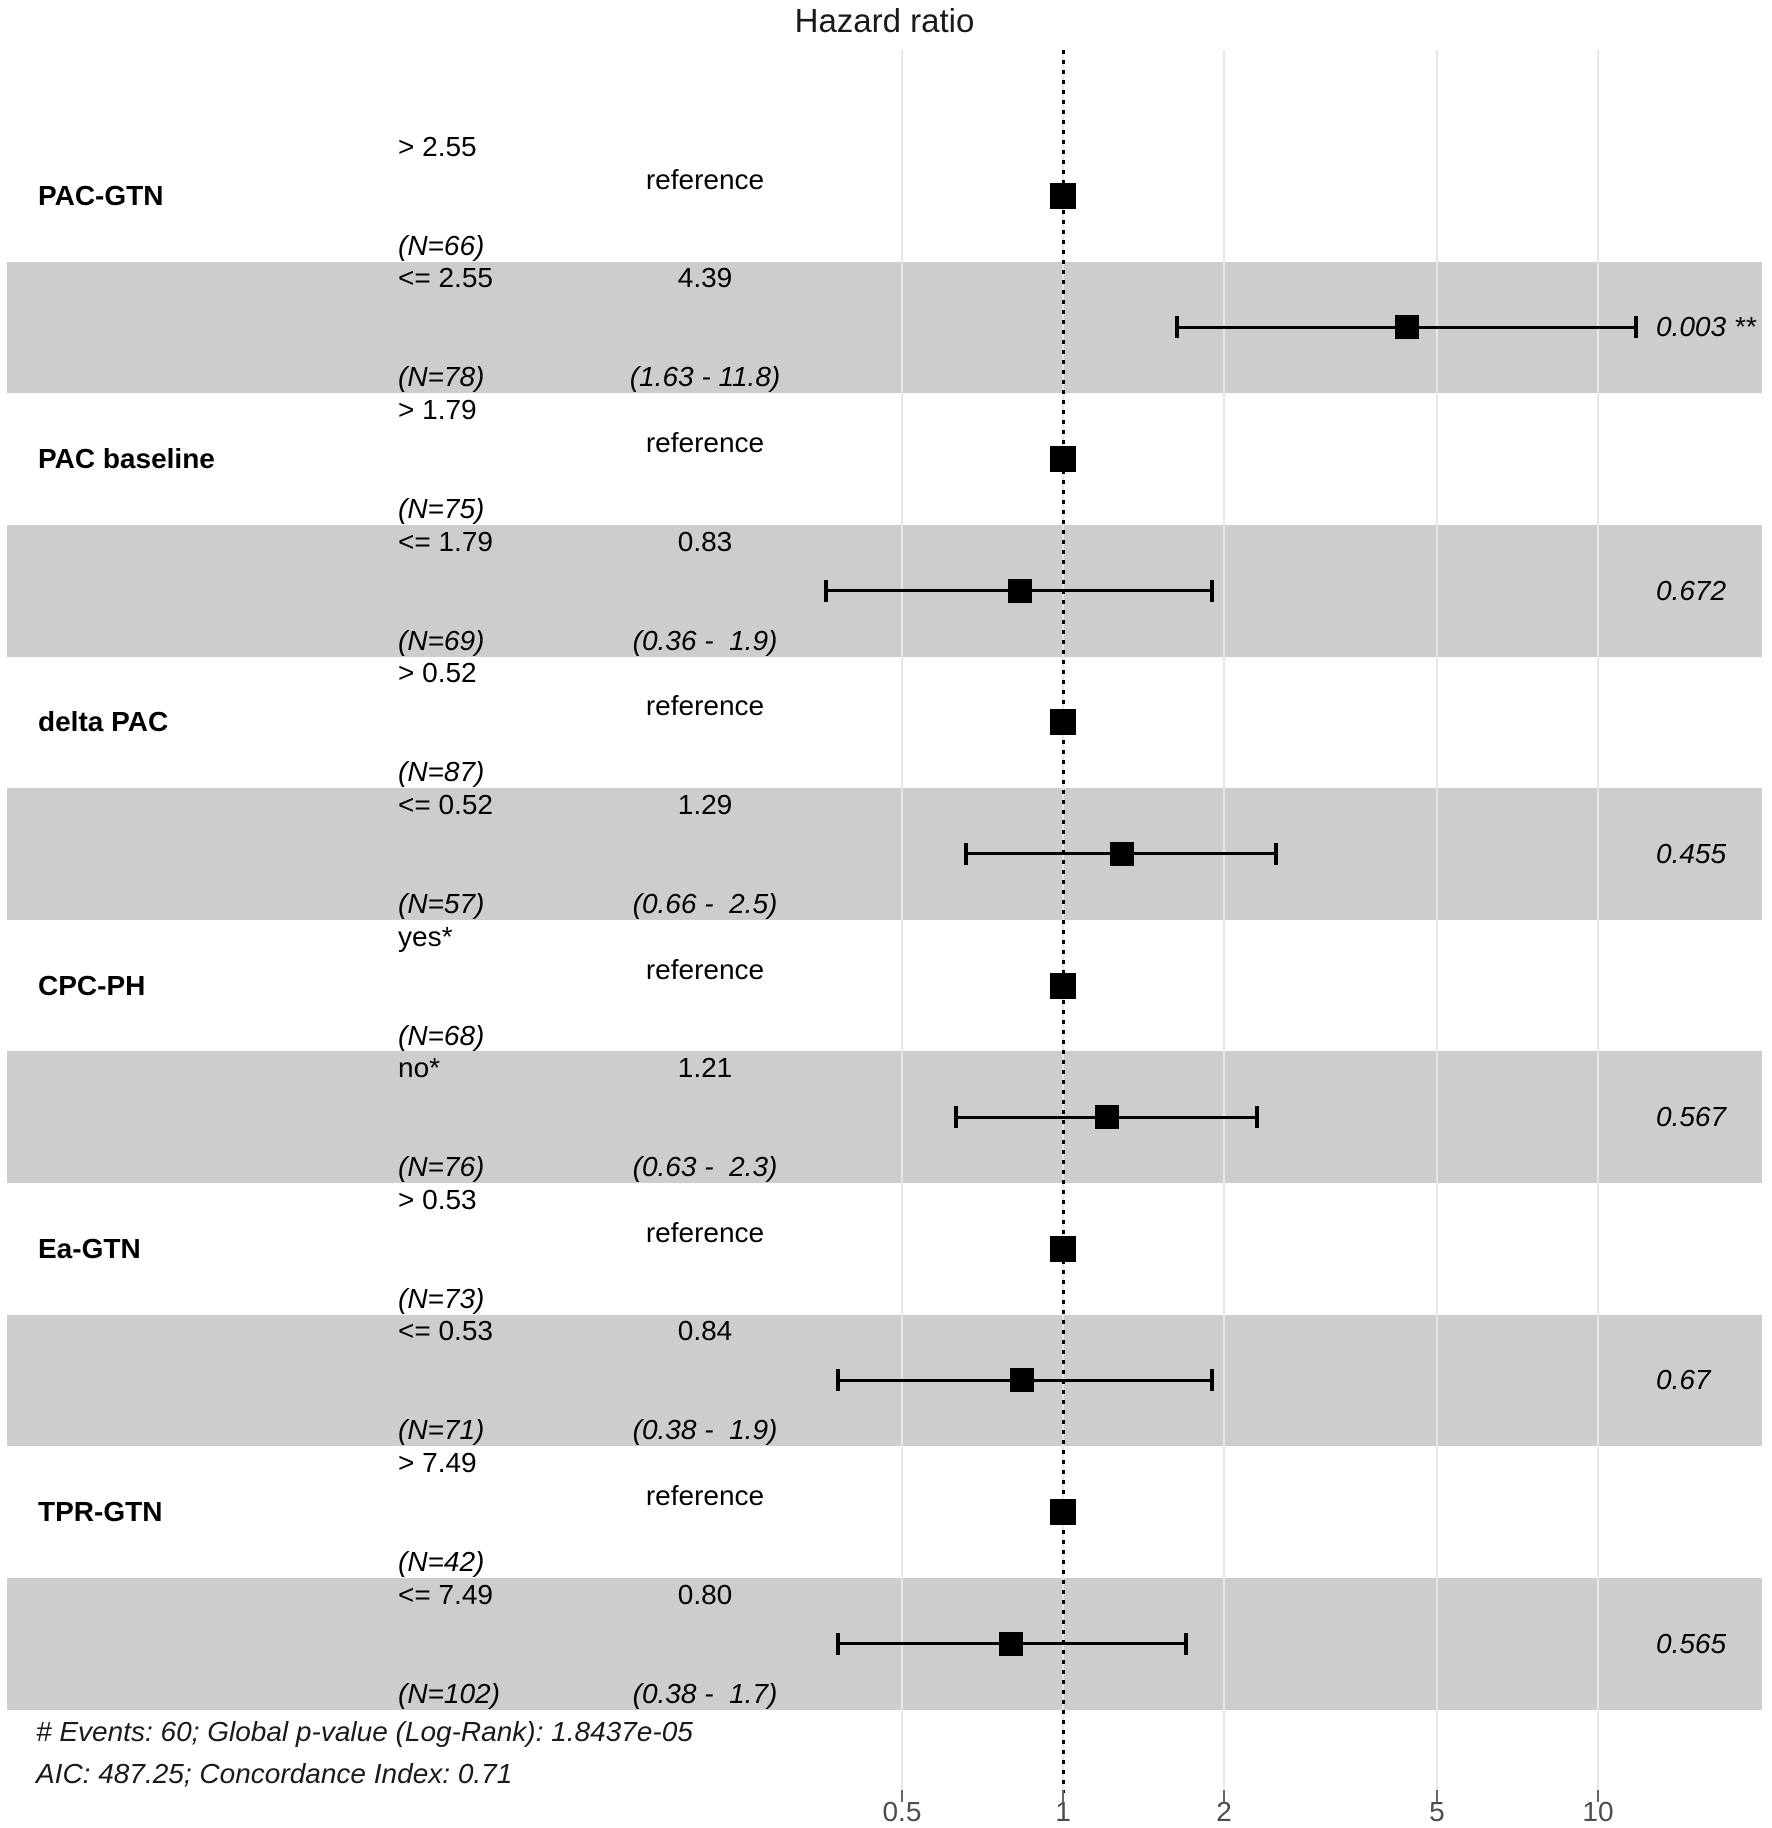 Image resolution: width=1772 pixels, height=1828 pixels. Describe the element at coordinates (1691, 853) in the screenshot. I see `p-value: 0.455` at that location.